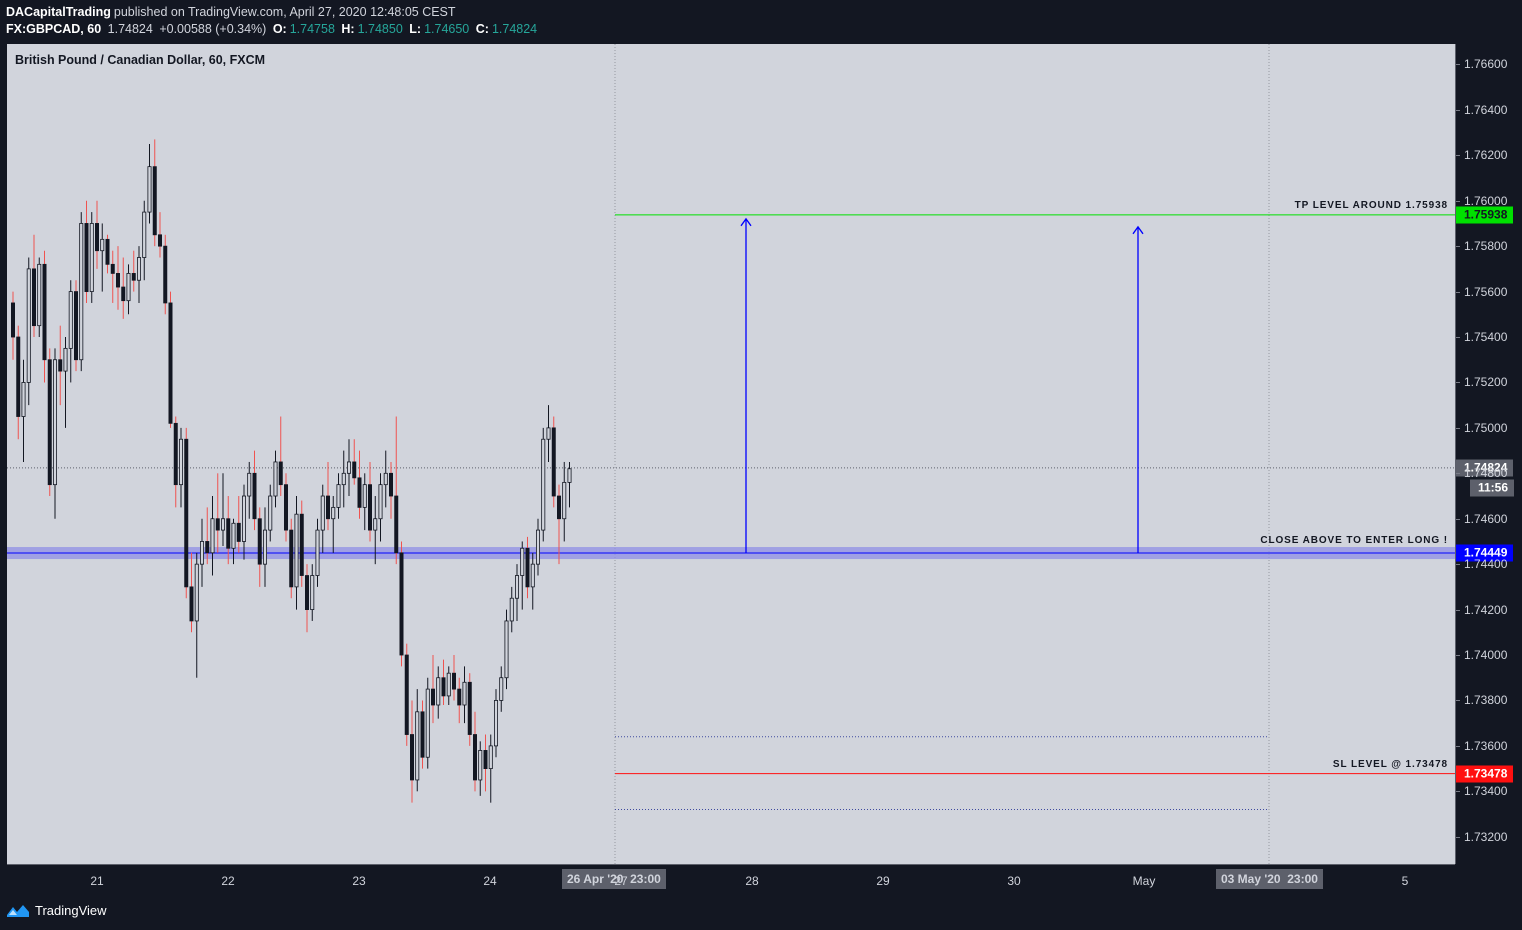 The height and width of the screenshot is (930, 1522). I want to click on x-tick-label: 29, so click(883, 881).